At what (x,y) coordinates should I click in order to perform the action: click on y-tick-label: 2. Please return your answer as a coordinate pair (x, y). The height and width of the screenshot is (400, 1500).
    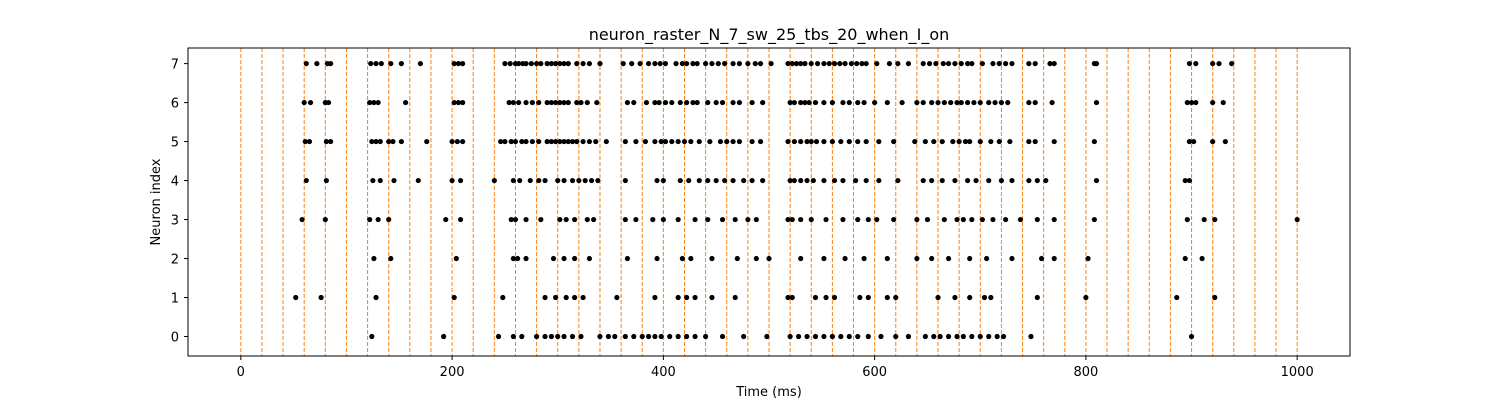
    Looking at the image, I should click on (175, 260).